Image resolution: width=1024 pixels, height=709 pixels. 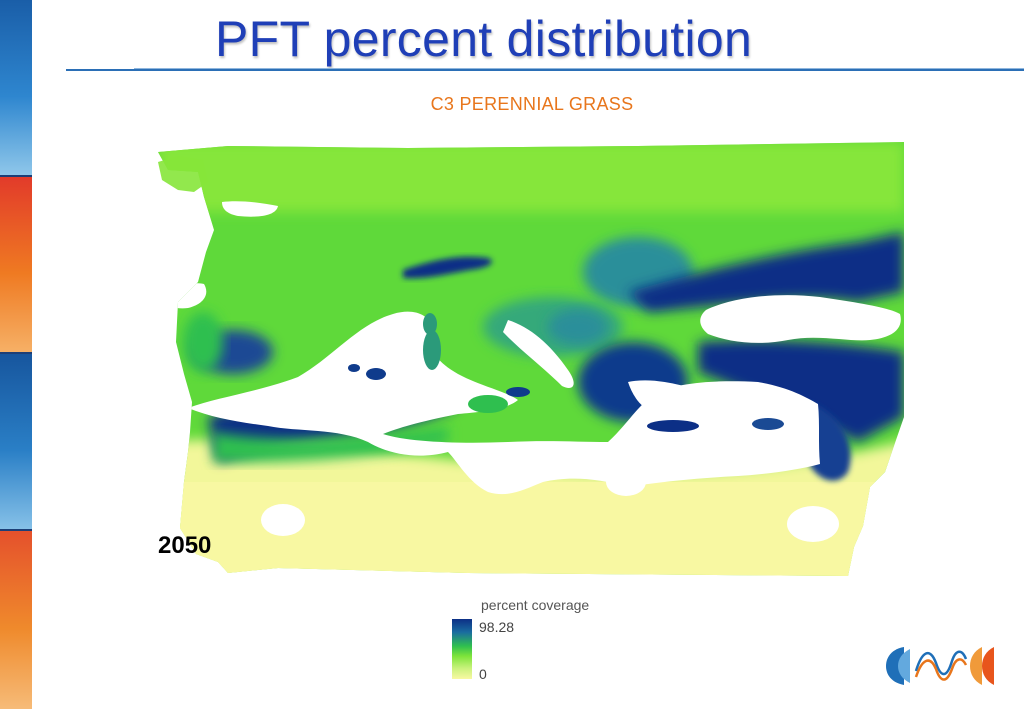 I want to click on title-underline-highlight, so click(x=579, y=68).